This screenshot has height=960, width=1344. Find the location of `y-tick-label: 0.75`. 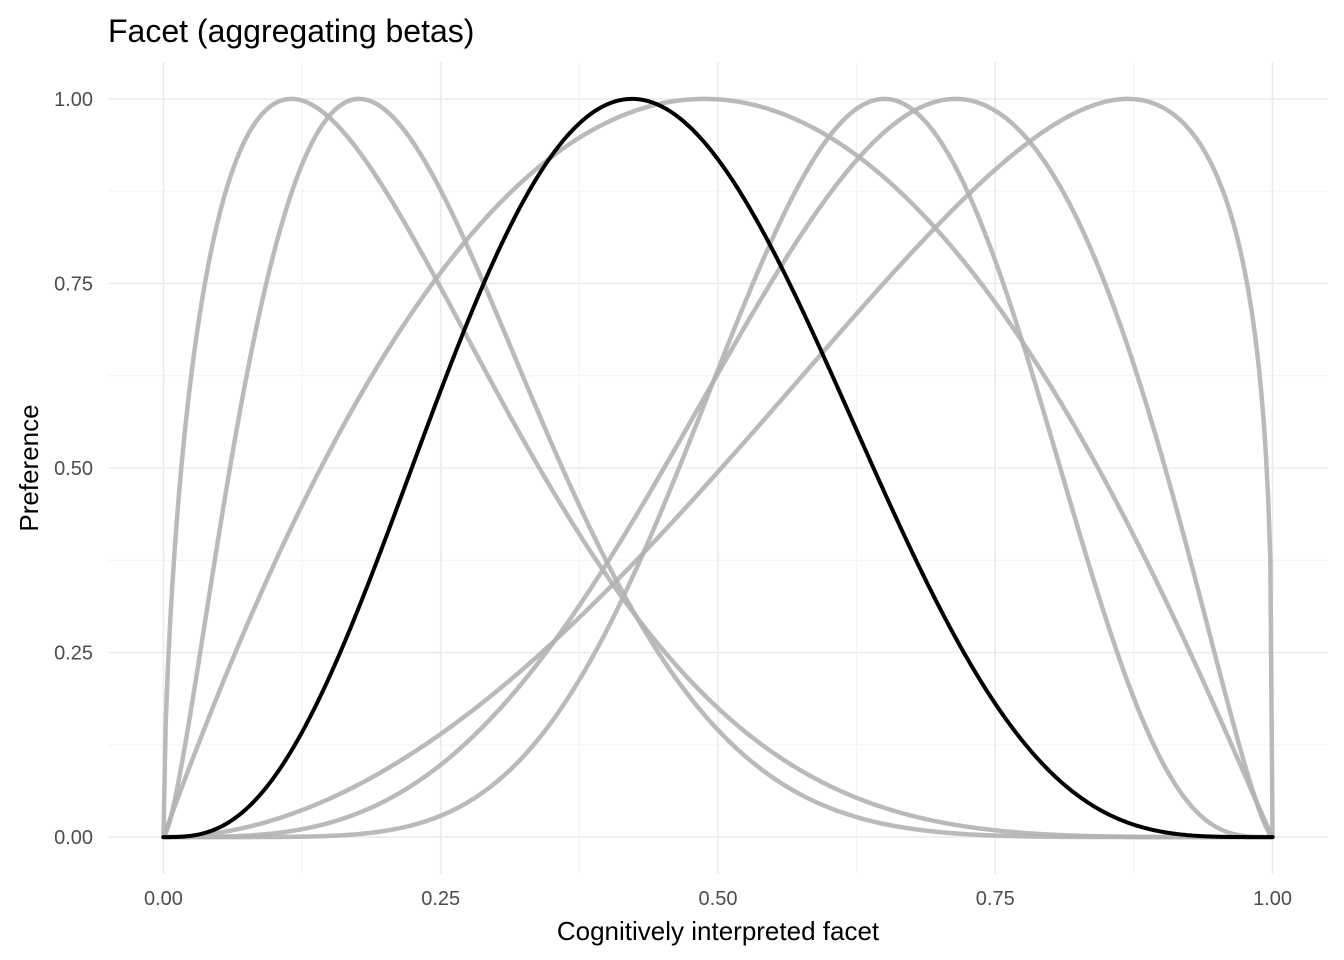

y-tick-label: 0.75 is located at coordinates (73, 284).